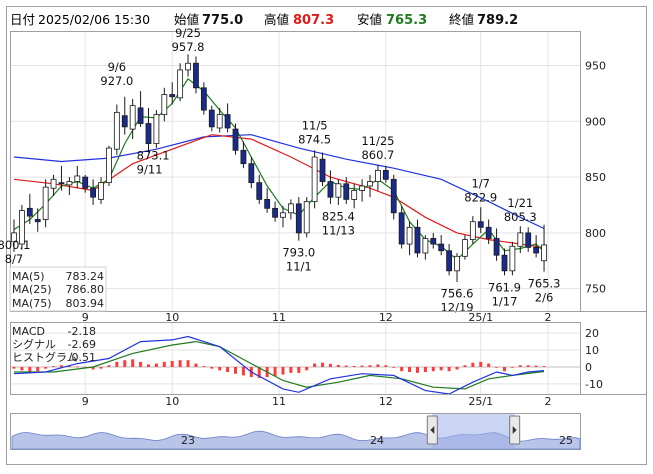 The height and width of the screenshot is (474, 653). What do you see at coordinates (45, 357) in the screenshot?
I see `hist-legend-label: ヒストグラム` at bounding box center [45, 357].